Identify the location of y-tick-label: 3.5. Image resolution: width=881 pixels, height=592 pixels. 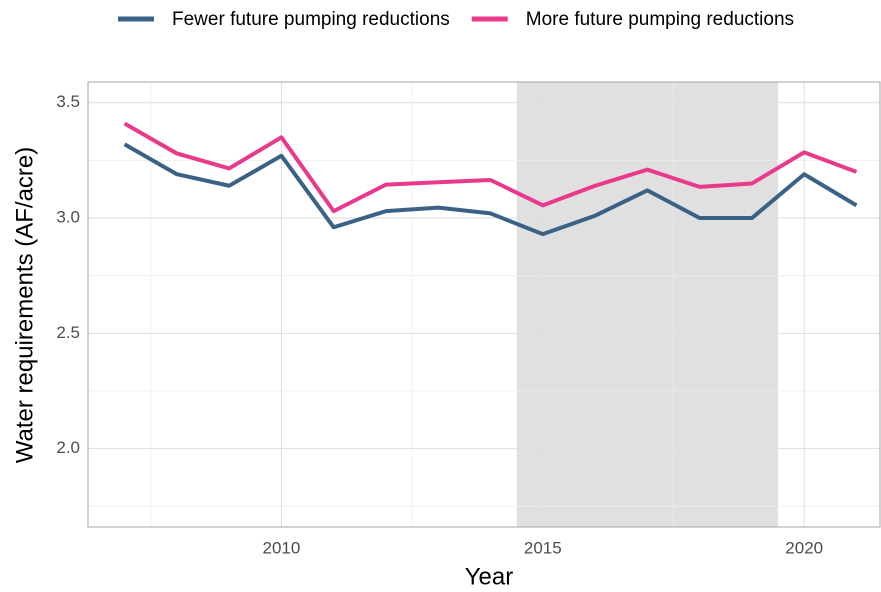
(68, 101).